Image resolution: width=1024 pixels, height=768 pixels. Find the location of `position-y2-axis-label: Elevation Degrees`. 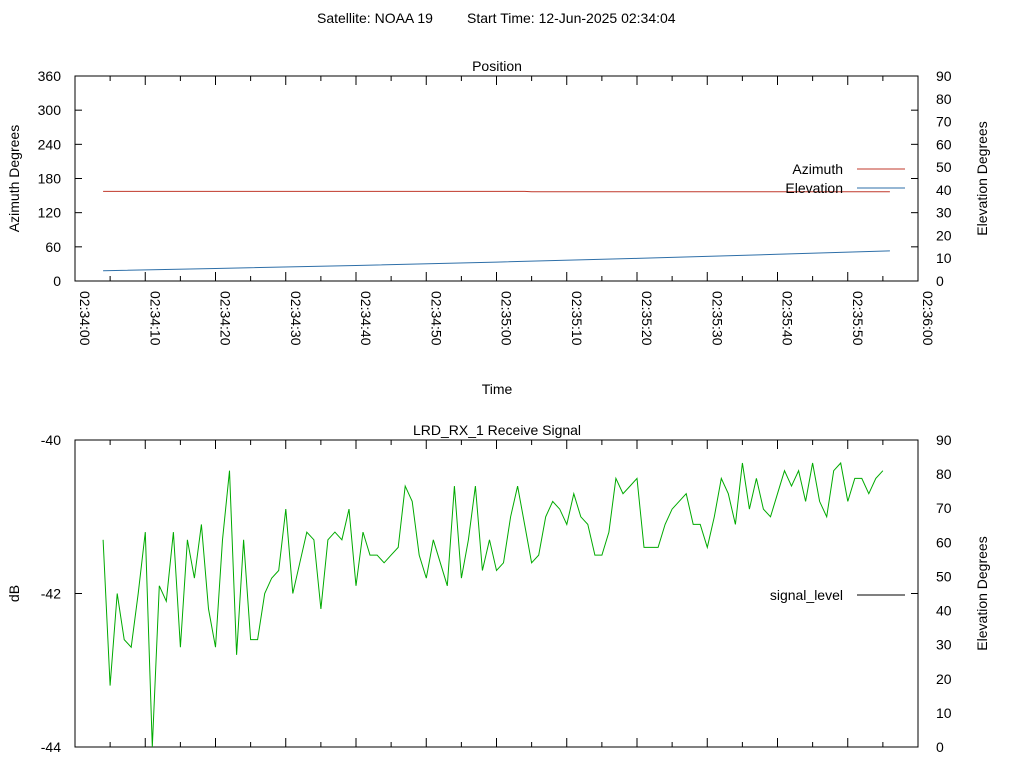

position-y2-axis-label: Elevation Degrees is located at coordinates (982, 178).